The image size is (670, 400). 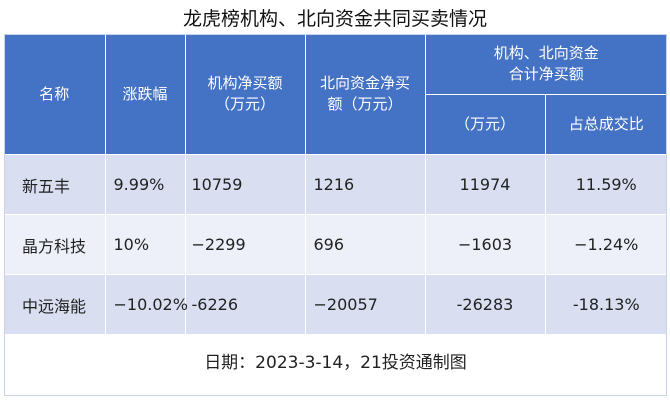 What do you see at coordinates (365, 184) in the screenshot?
I see `cell-northbound: 1216` at bounding box center [365, 184].